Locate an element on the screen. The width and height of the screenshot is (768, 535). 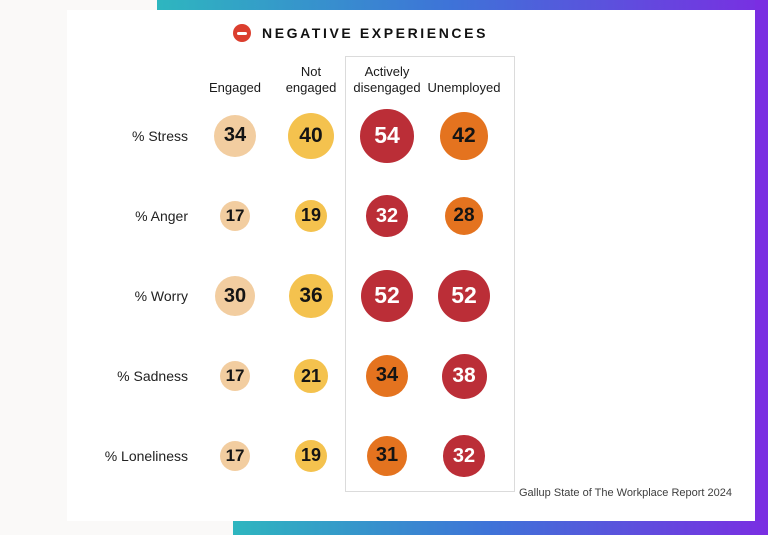
row-label: % Loneliness is located at coordinates (146, 456).